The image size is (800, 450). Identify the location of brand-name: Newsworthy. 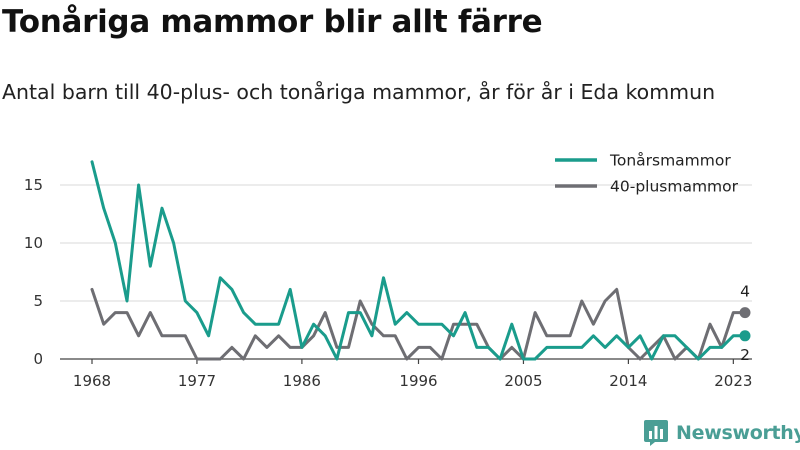
(738, 433).